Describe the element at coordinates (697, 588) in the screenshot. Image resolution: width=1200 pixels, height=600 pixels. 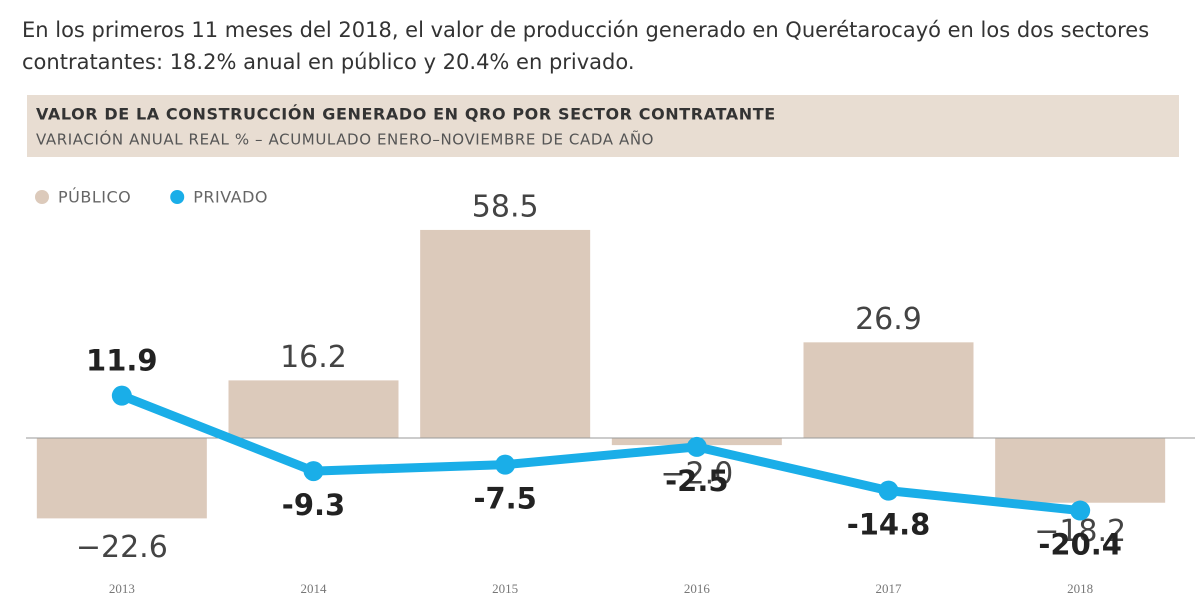
I see `x-tick-label: 2016` at that location.